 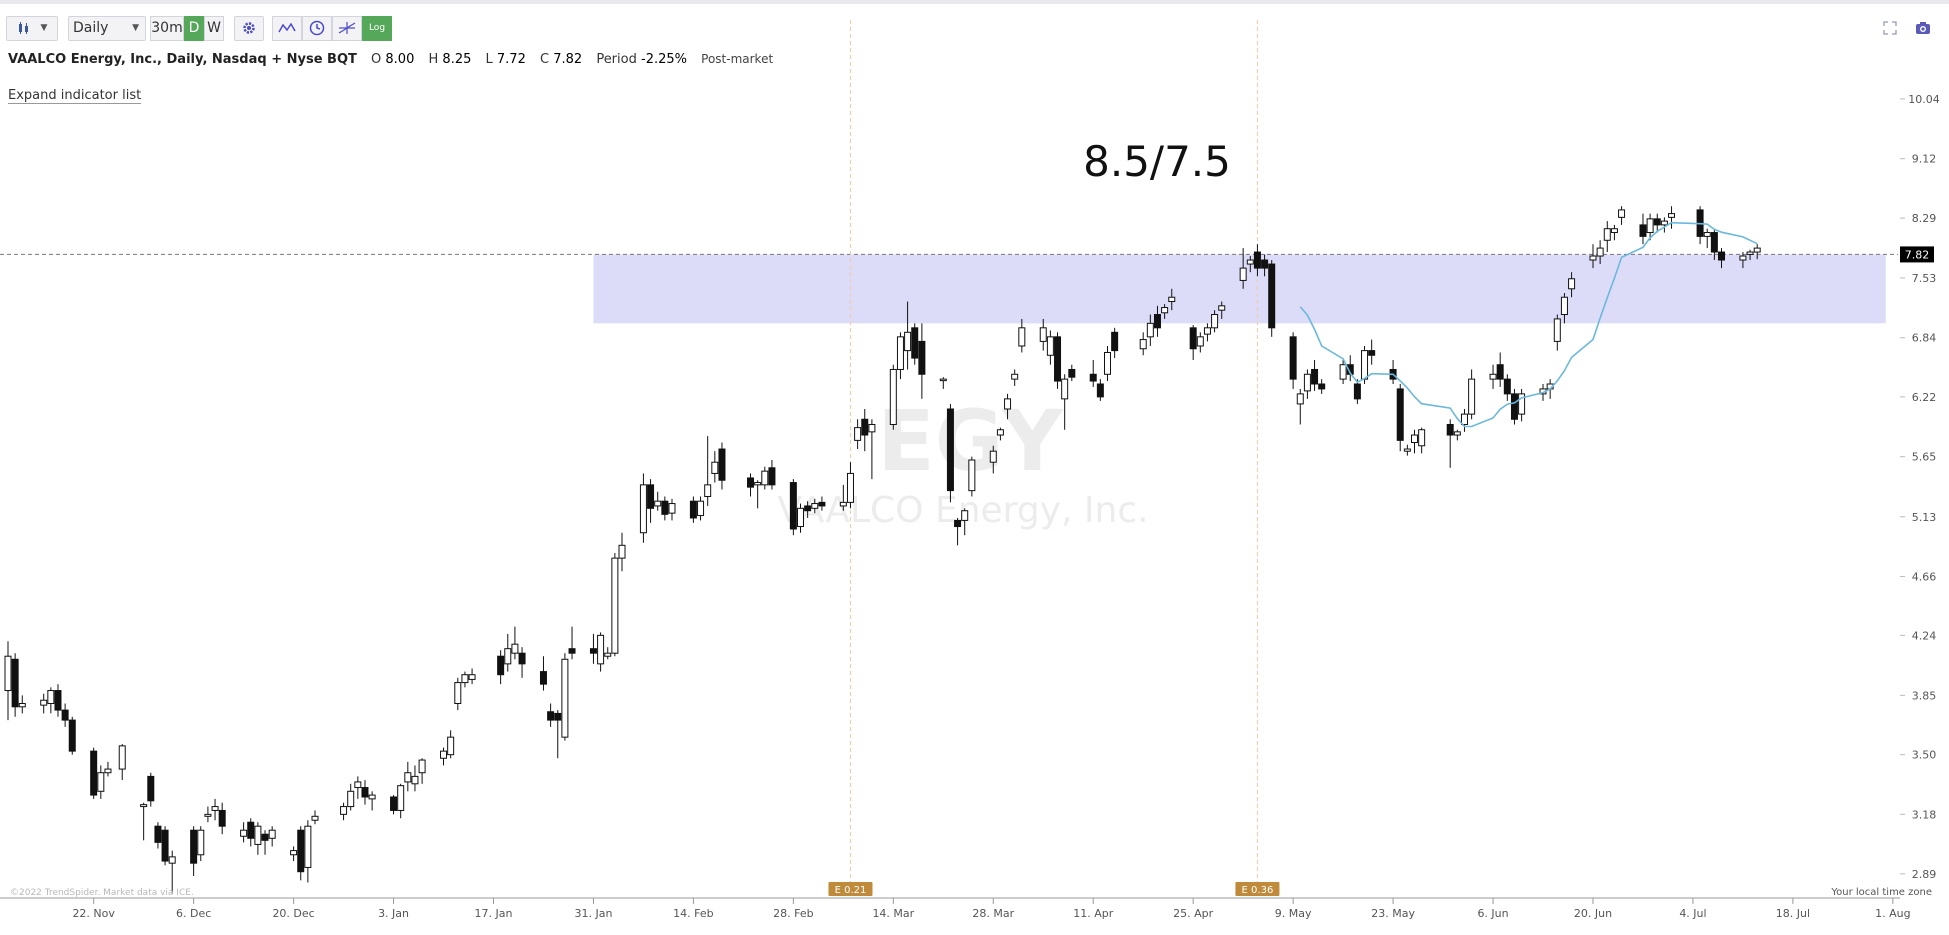 I want to click on legend-period-label: Period, so click(x=616, y=59).